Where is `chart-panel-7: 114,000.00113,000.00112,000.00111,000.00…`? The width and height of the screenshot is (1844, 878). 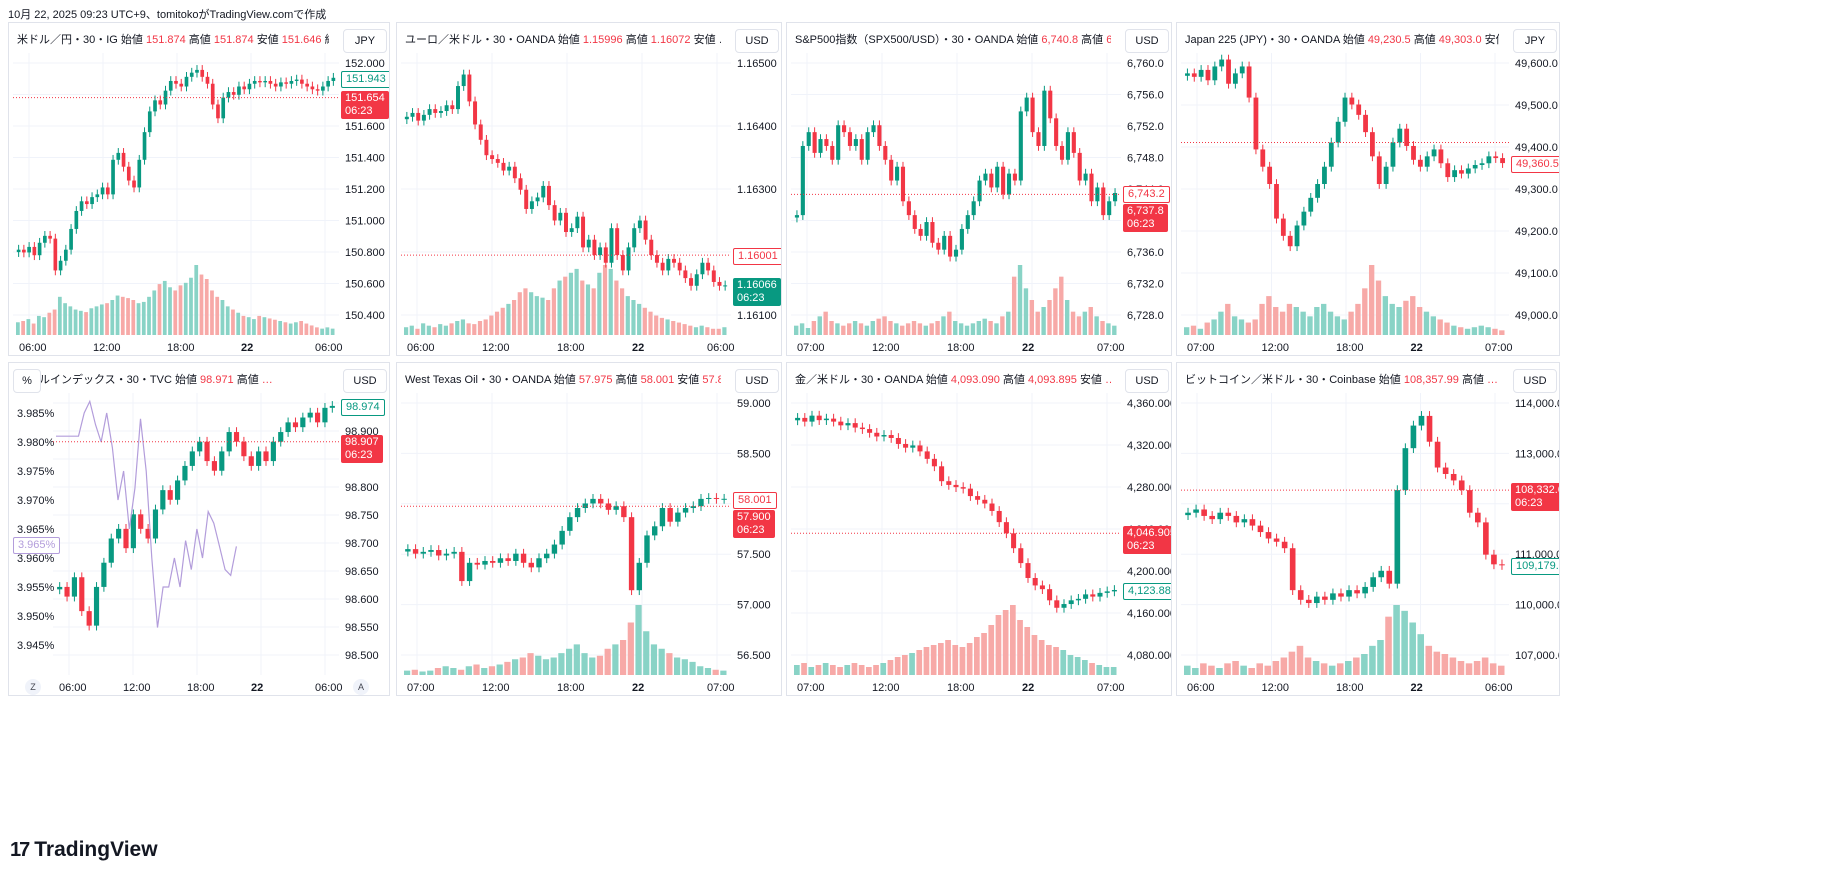
chart-panel-7: 114,000.00113,000.00112,000.00111,000.00… is located at coordinates (1368, 529).